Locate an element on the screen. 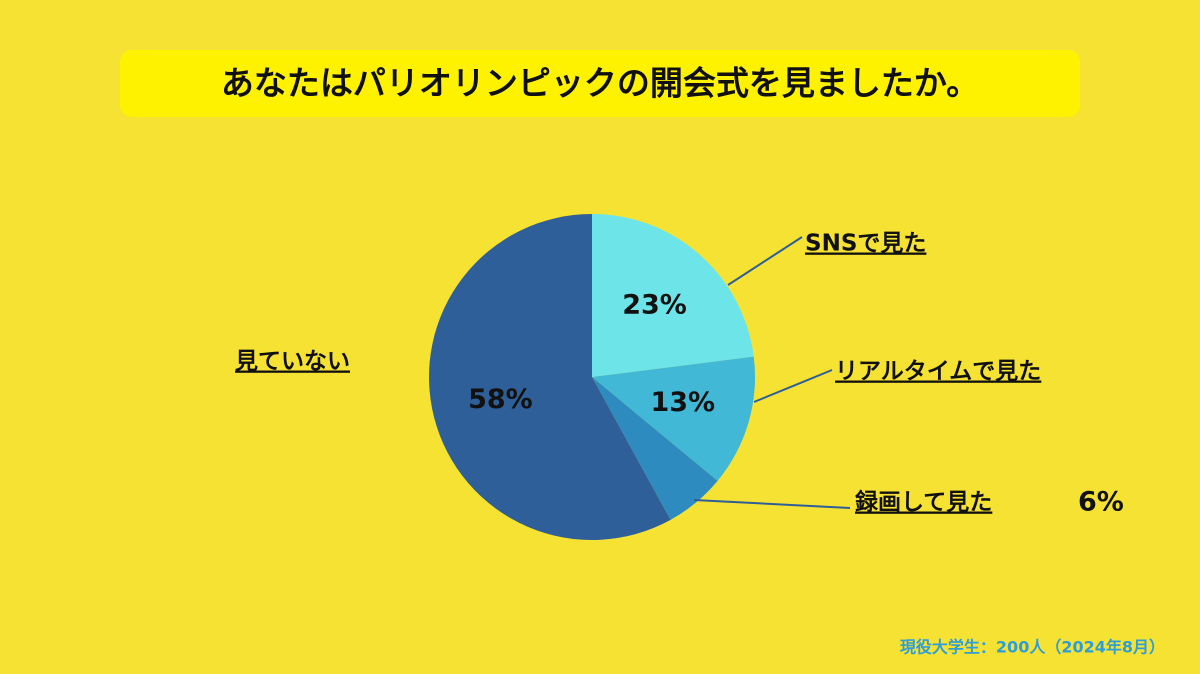  value-label: 13% is located at coordinates (682, 402).